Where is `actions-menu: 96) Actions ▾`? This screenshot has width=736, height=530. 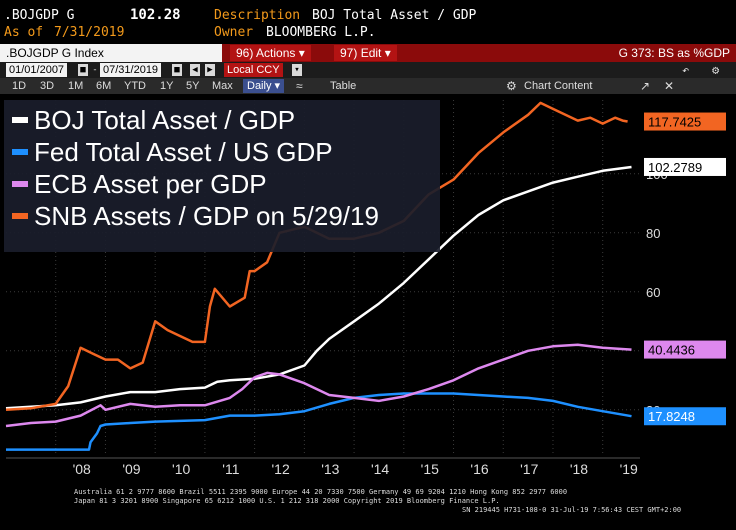
actions-menu: 96) Actions ▾ is located at coordinates (270, 53).